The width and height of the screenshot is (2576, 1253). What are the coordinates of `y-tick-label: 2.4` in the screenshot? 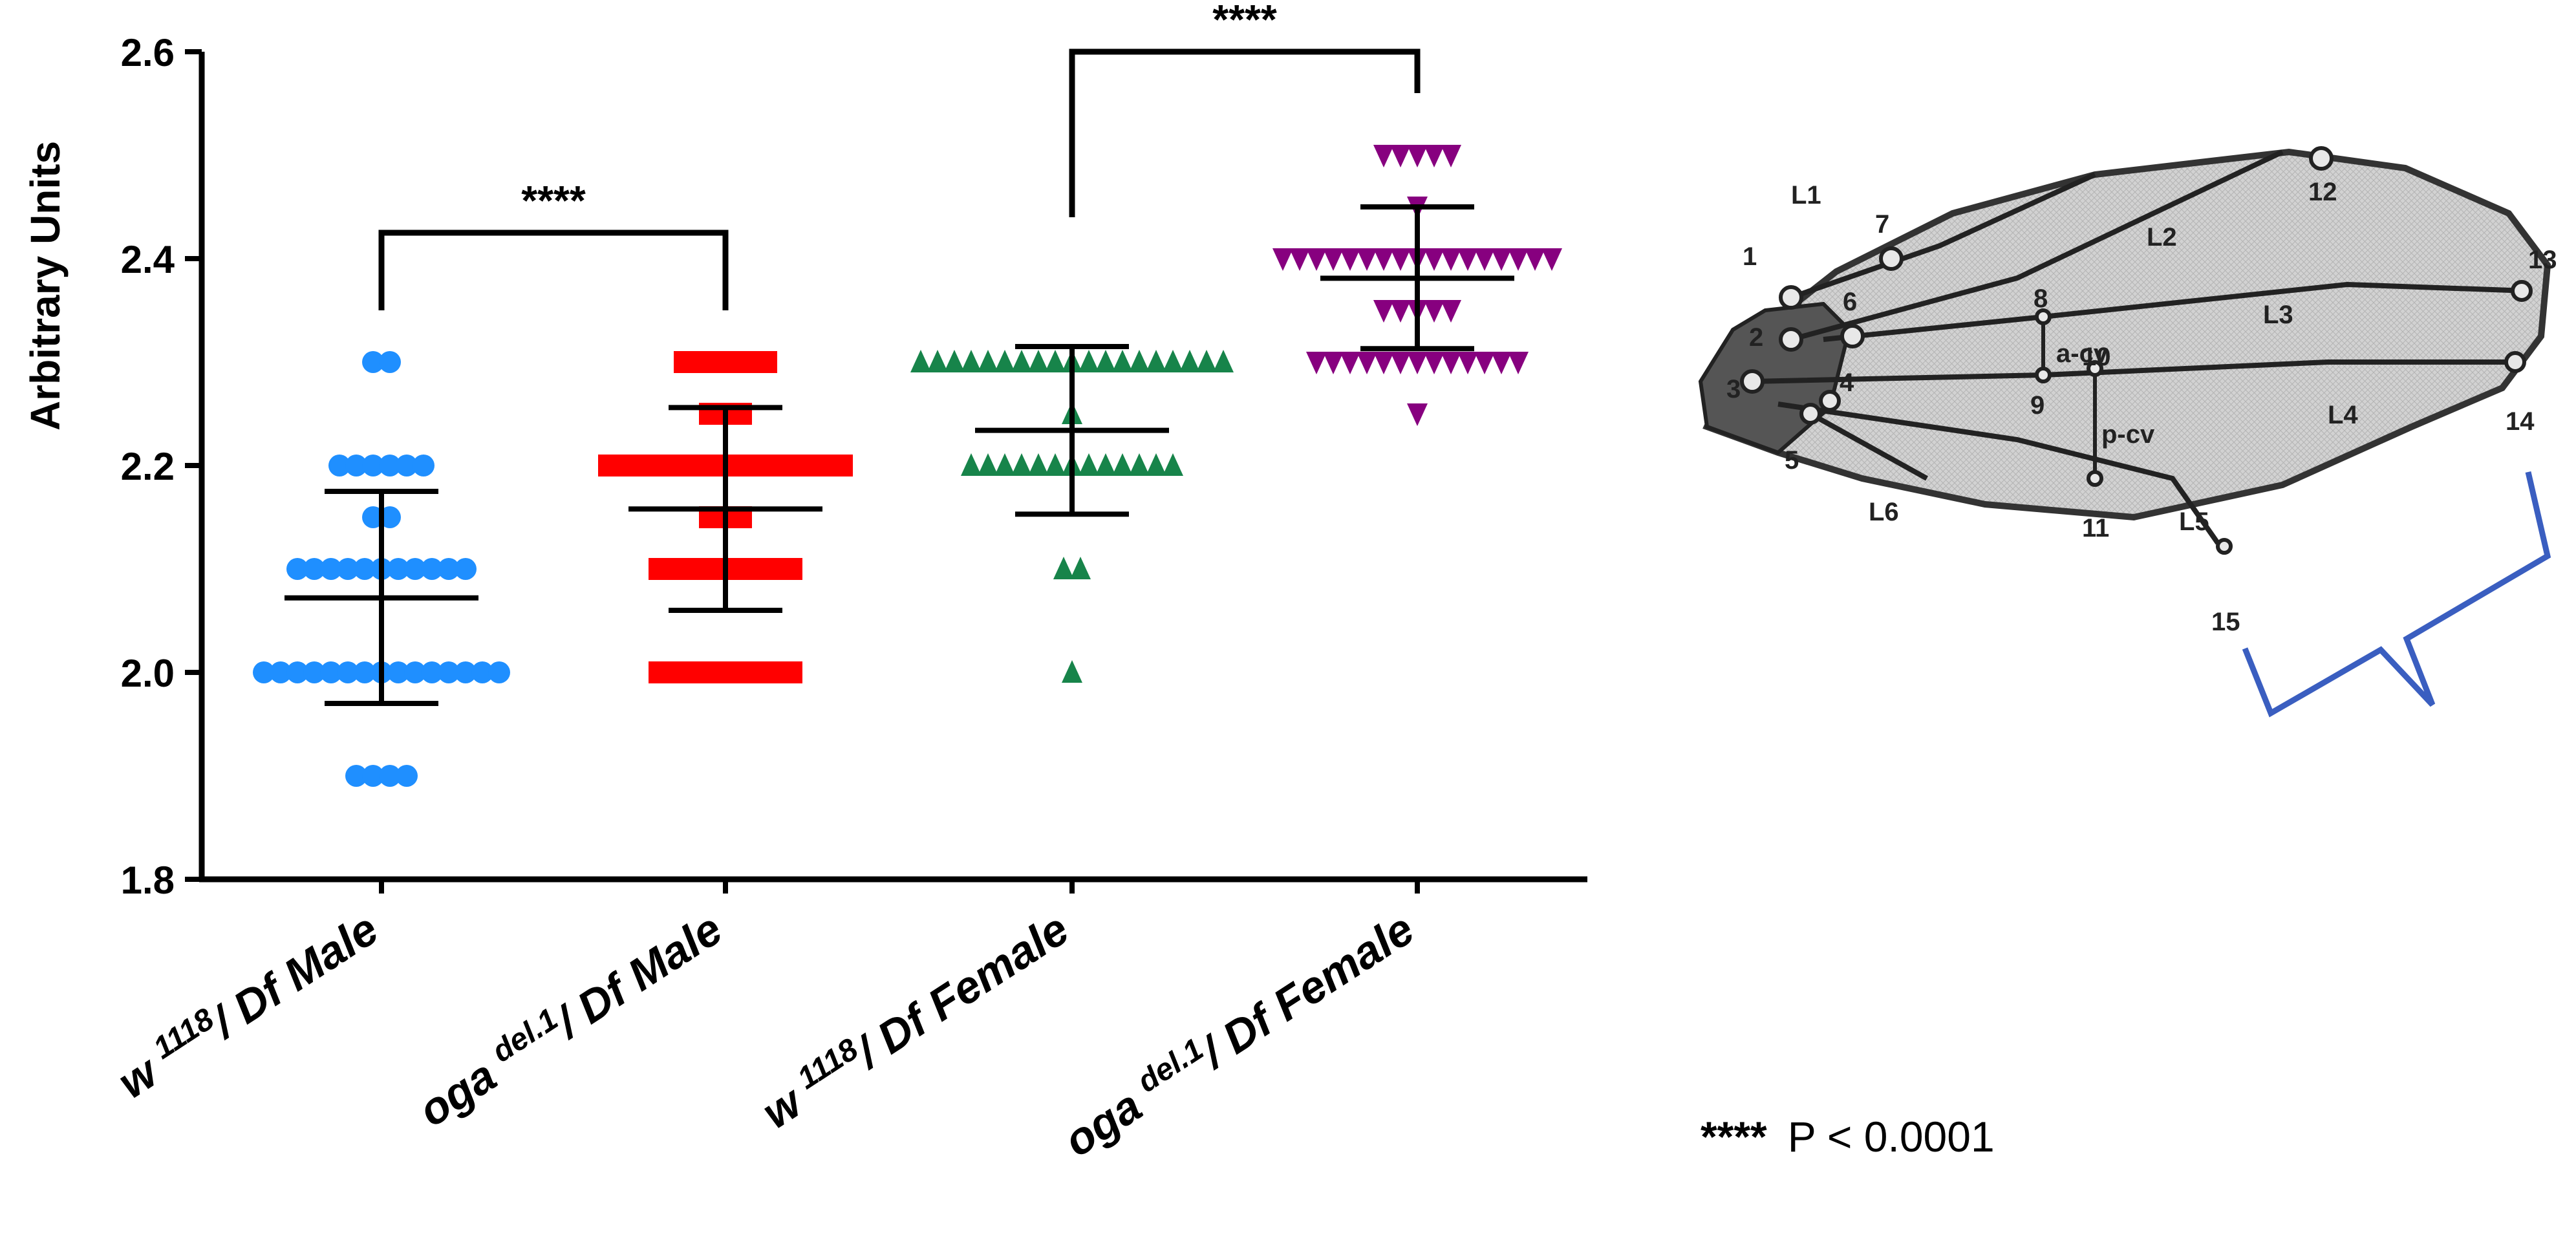 It's located at (148, 259).